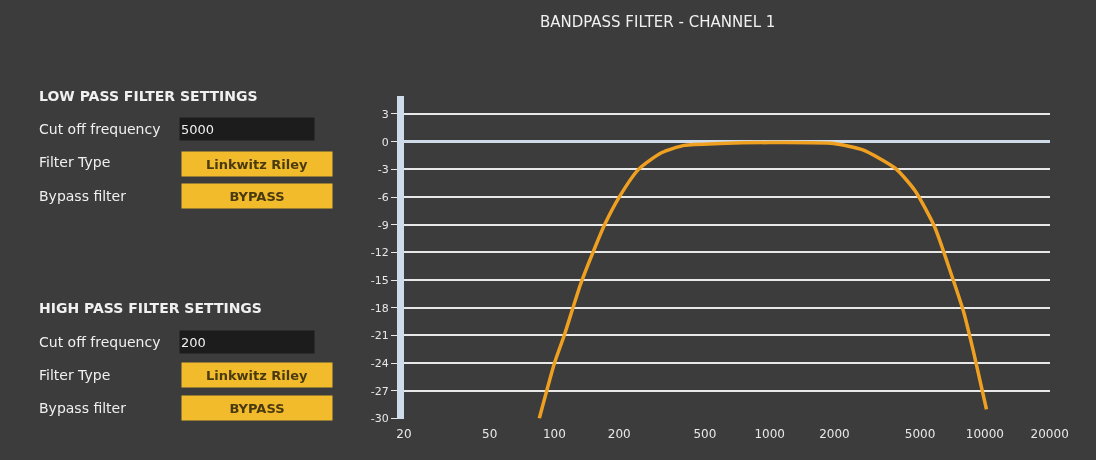  What do you see at coordinates (198, 129) in the screenshot?
I see `text: 5000` at bounding box center [198, 129].